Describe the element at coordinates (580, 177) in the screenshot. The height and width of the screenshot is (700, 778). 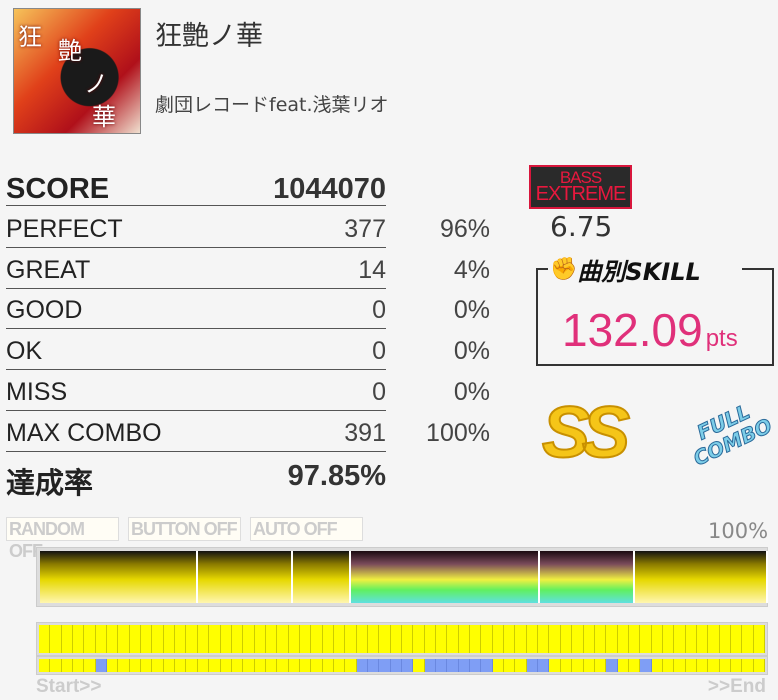
I see `badge-instrument: BASS` at that location.